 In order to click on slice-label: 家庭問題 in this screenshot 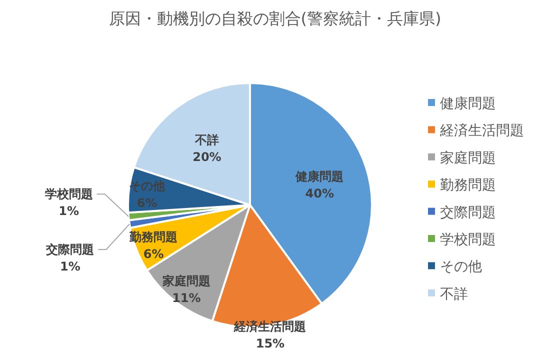, I will do `click(185, 281)`.